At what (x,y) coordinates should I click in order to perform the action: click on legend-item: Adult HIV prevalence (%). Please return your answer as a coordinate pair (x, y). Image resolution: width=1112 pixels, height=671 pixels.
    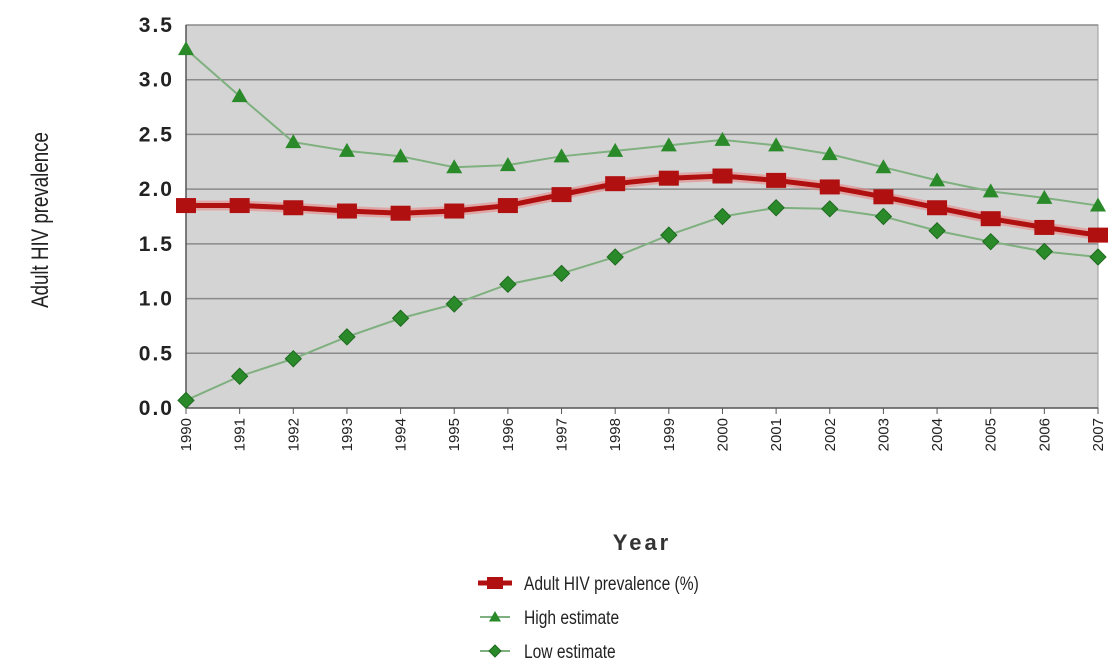
    Looking at the image, I should click on (588, 584).